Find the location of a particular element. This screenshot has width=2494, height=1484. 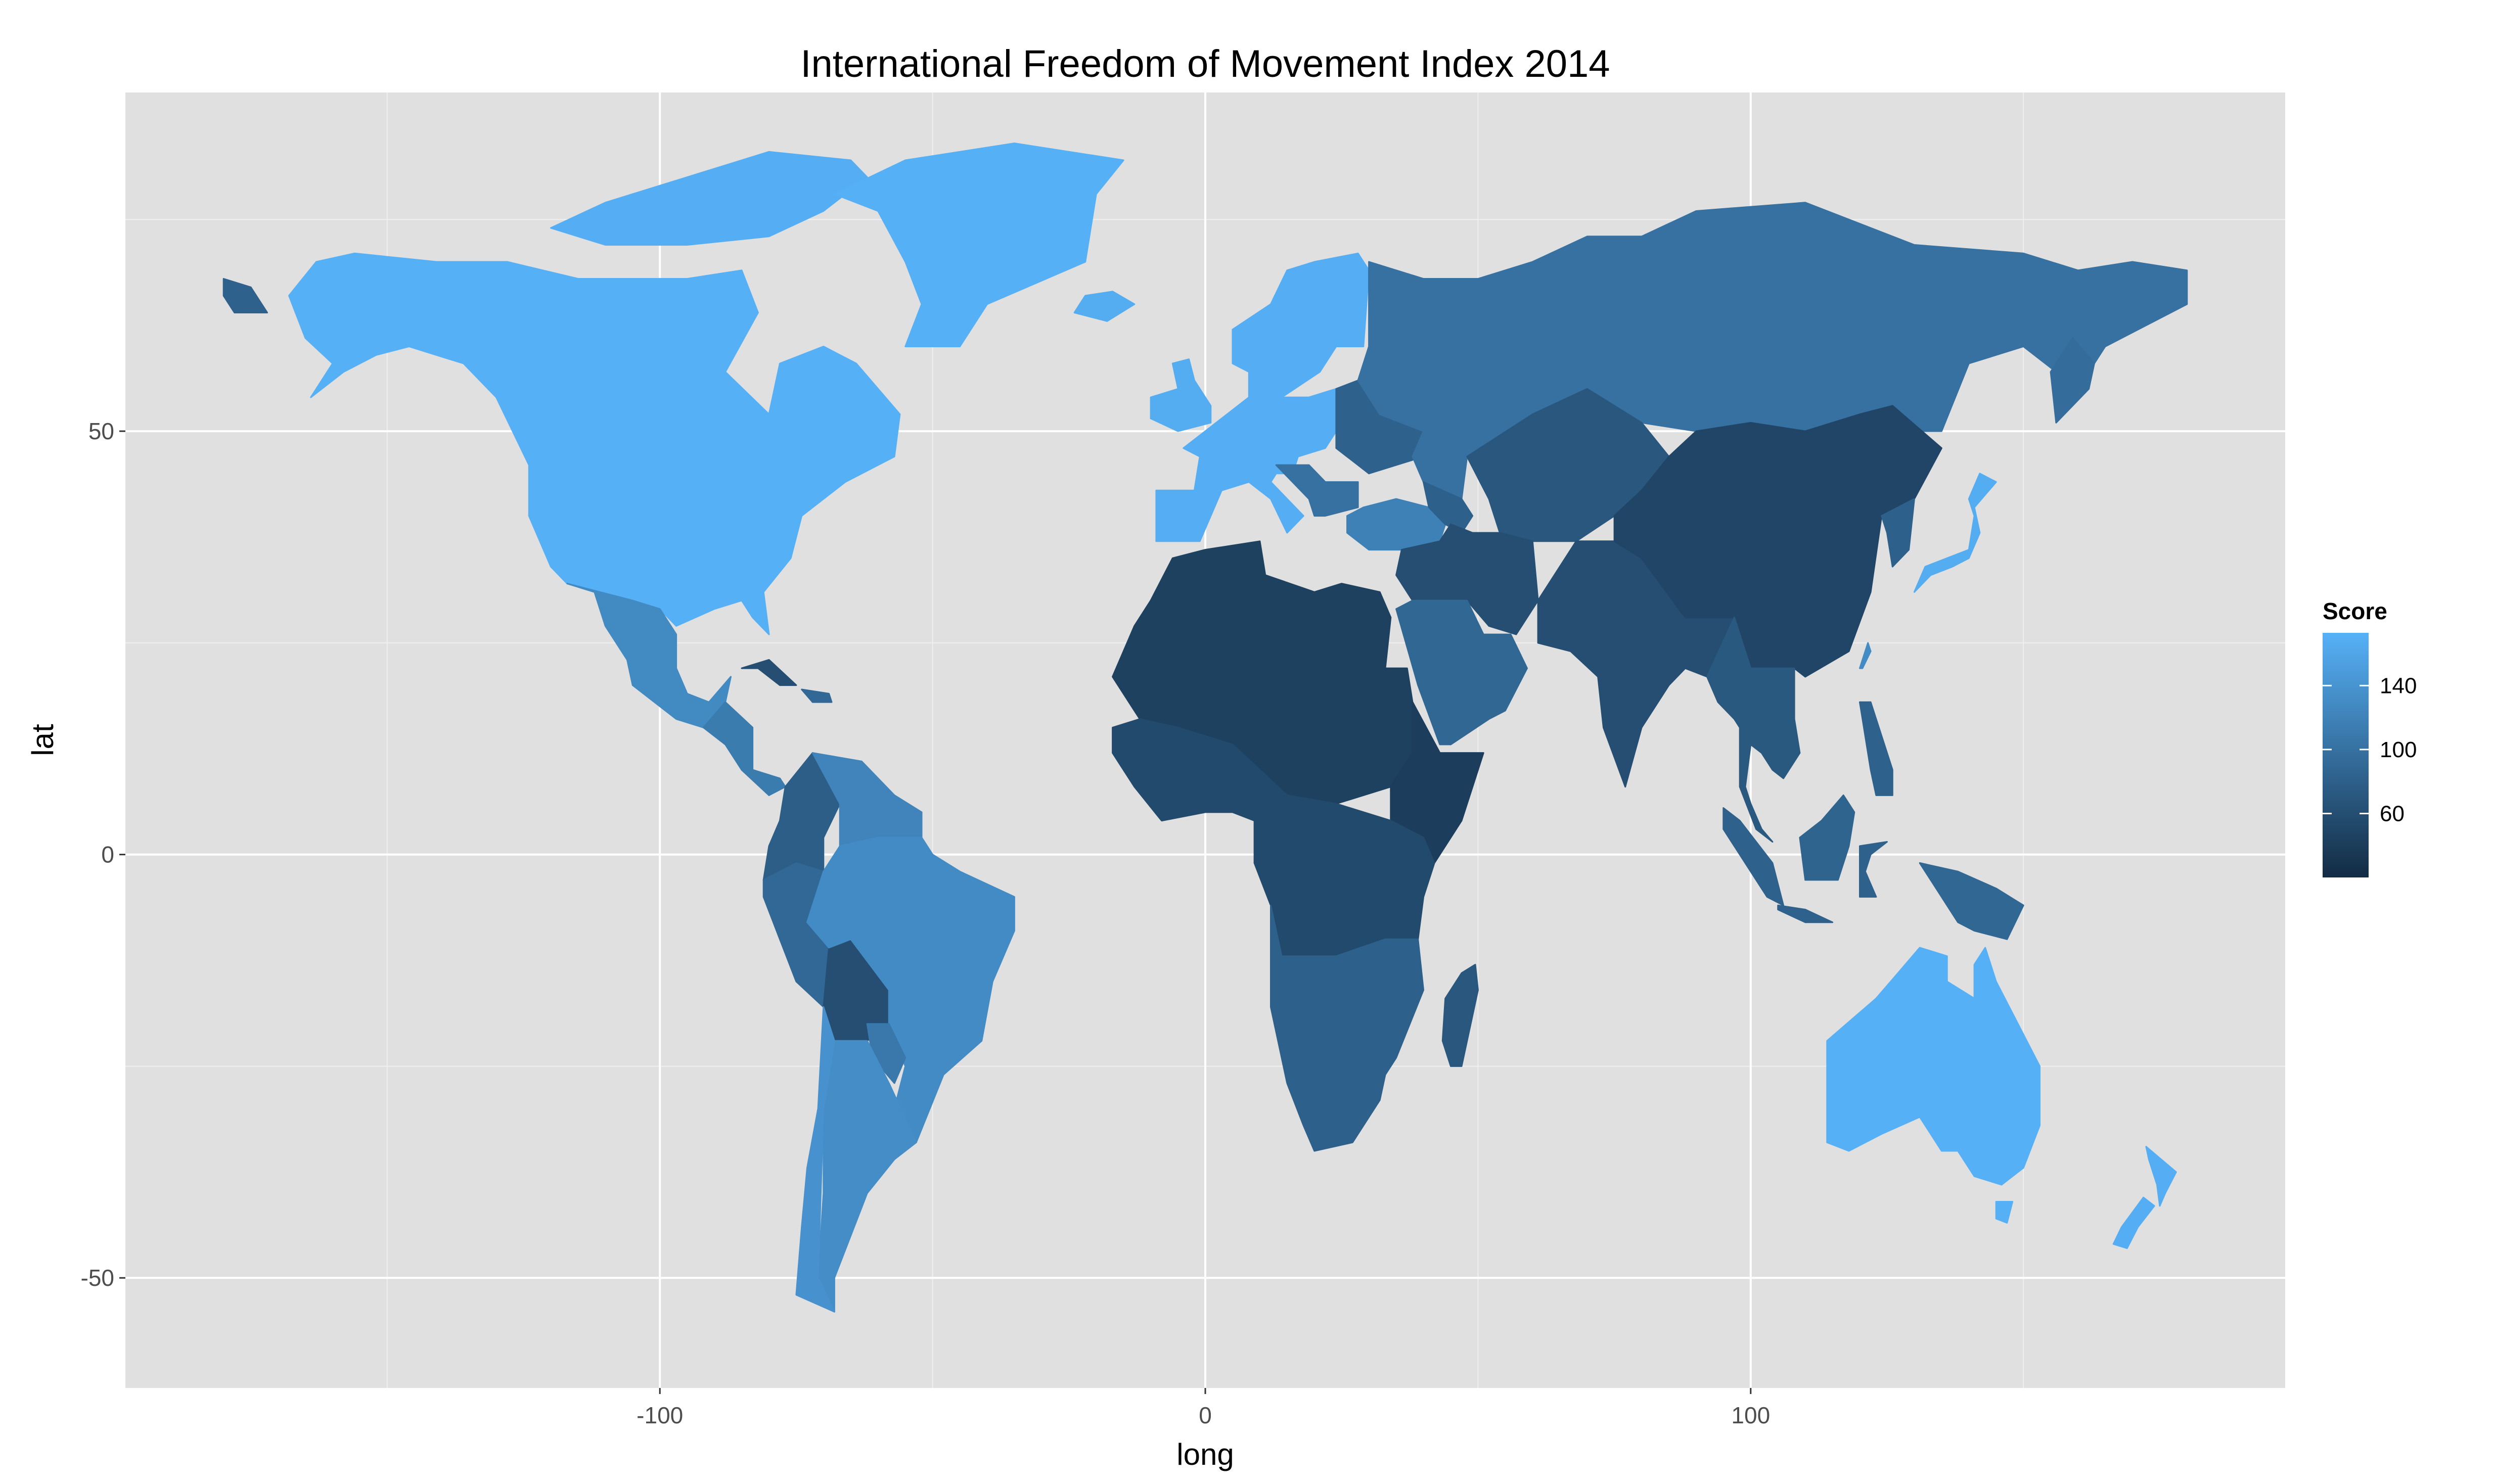

region-kamchatka is located at coordinates (2072, 380).